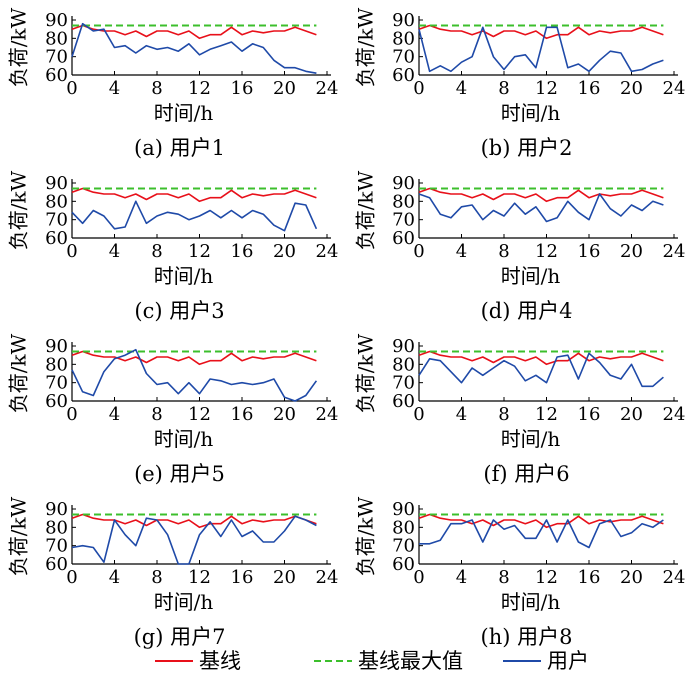 The image size is (700, 675). Describe the element at coordinates (527, 311) in the screenshot. I see `panel-caption: (d) 用户4` at that location.